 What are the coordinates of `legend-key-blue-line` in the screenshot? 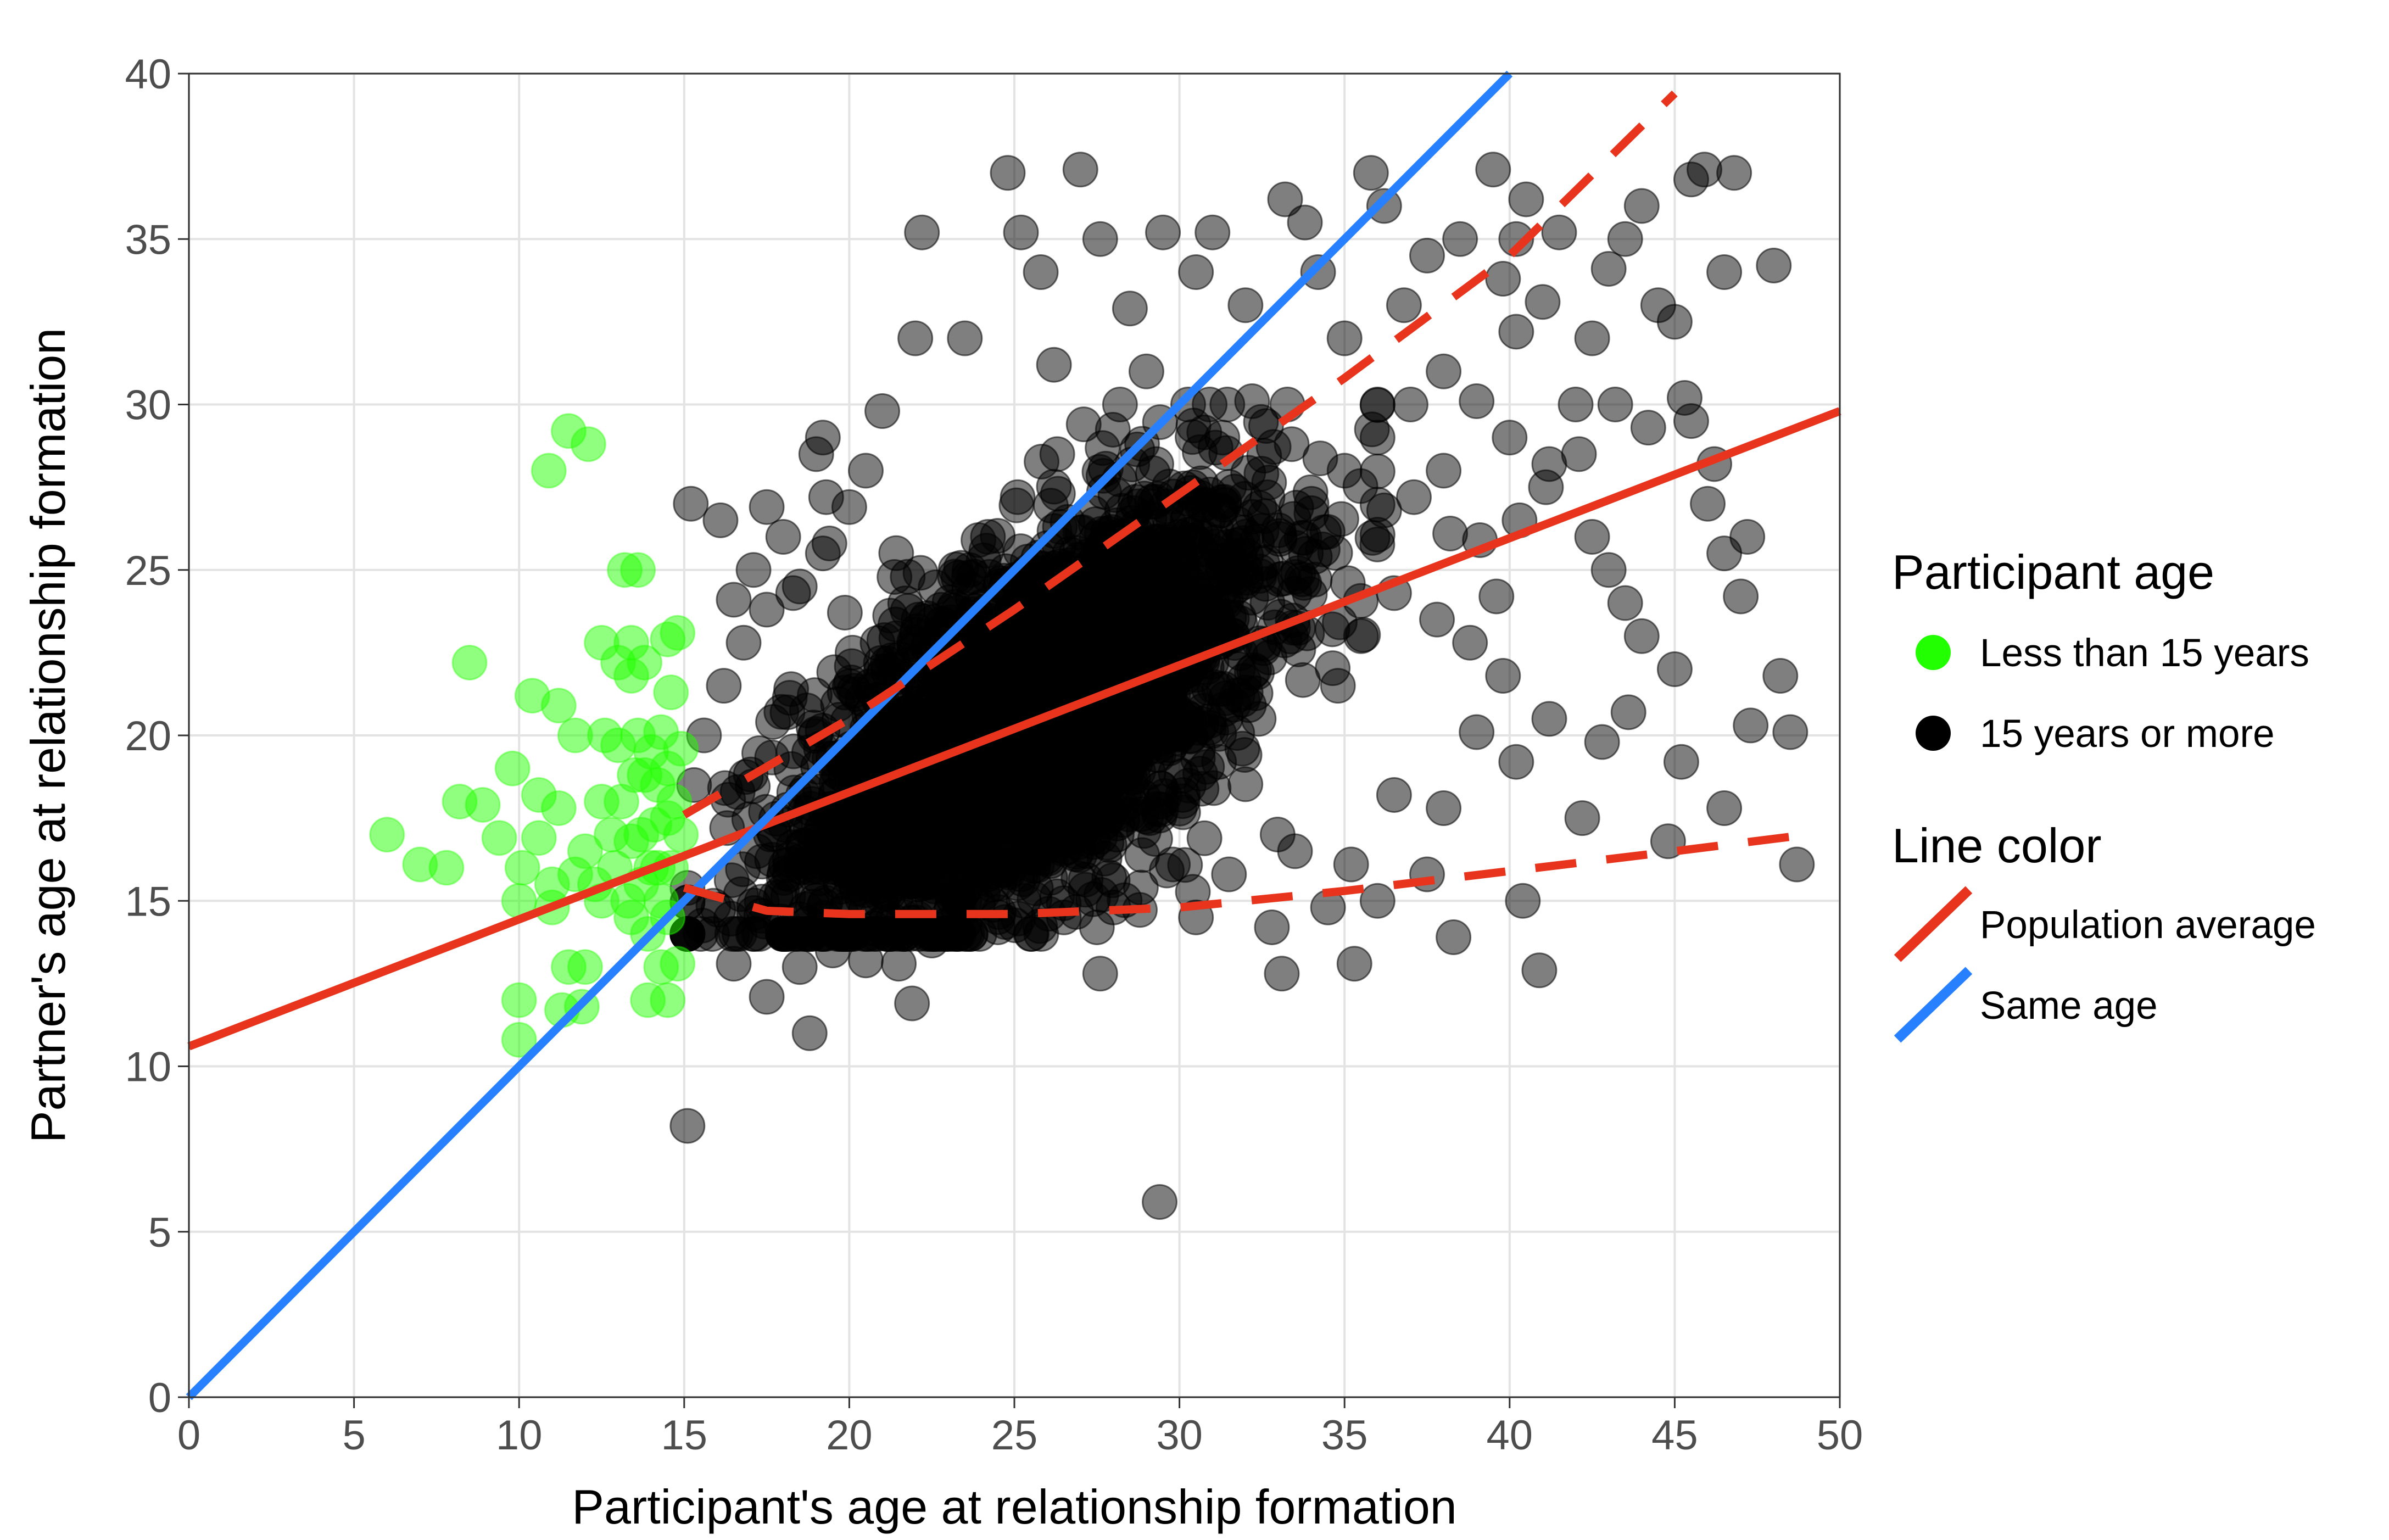 It's located at (1933, 1005).